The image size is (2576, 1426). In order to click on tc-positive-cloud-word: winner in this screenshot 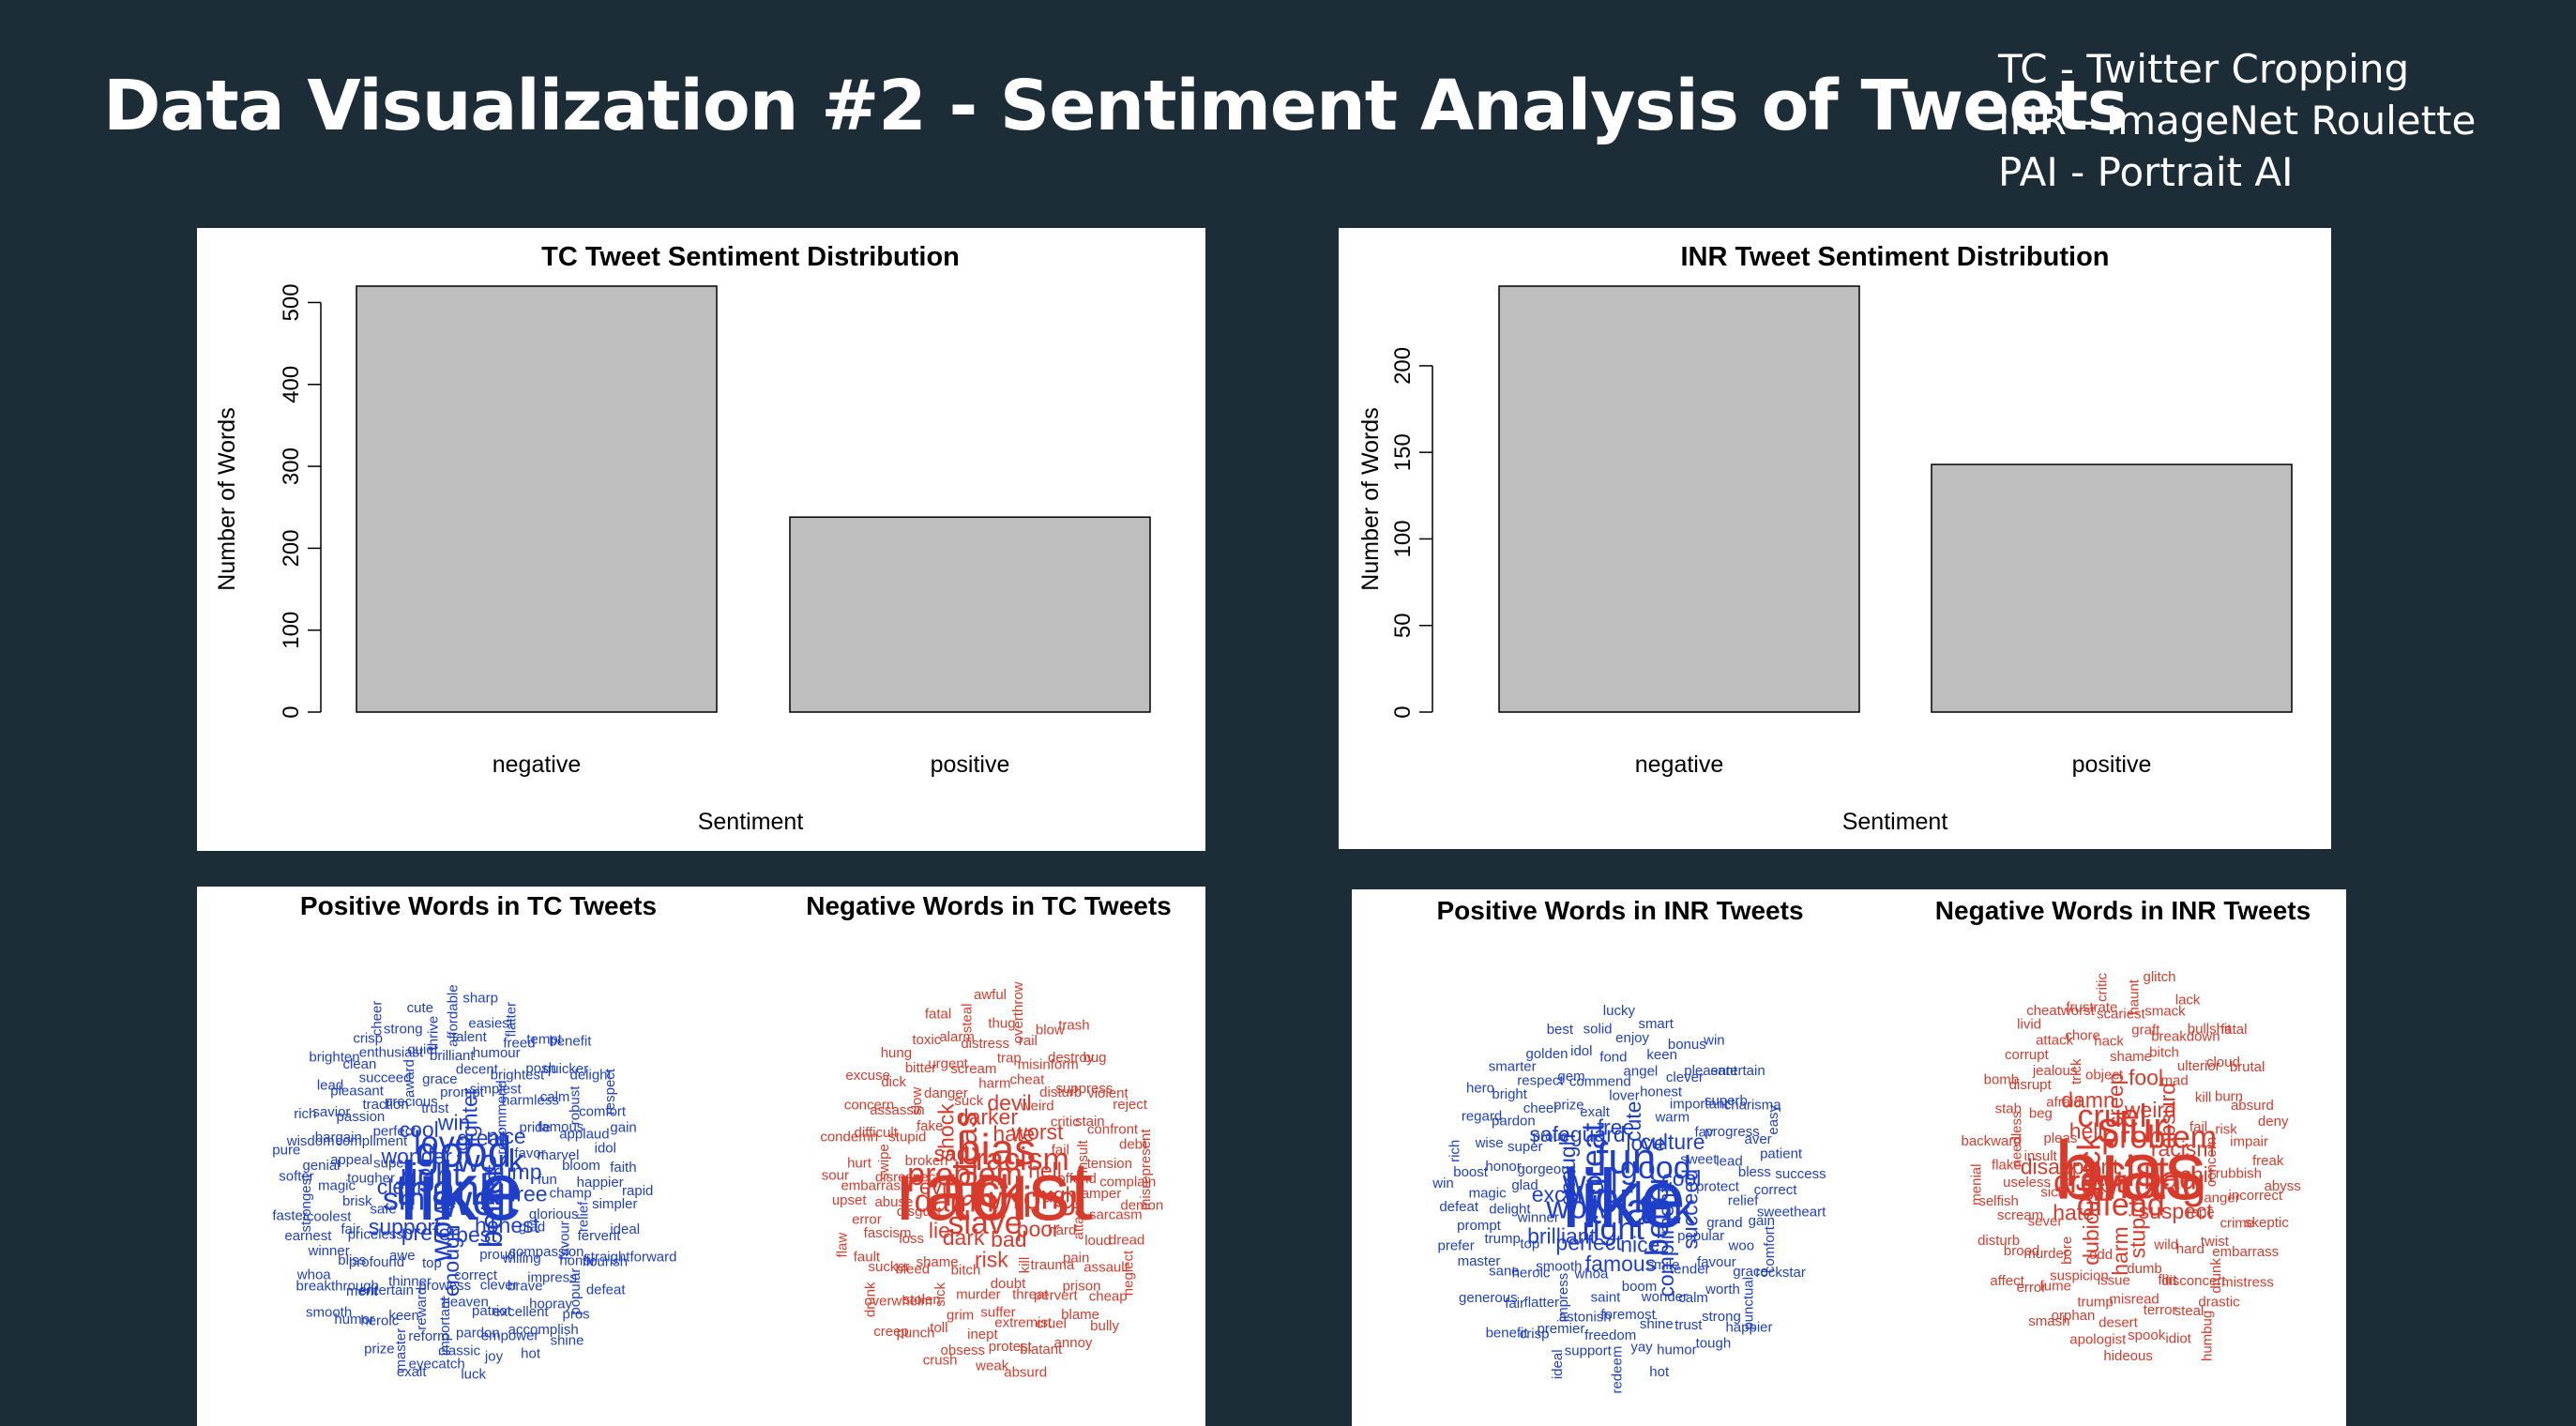, I will do `click(329, 1251)`.